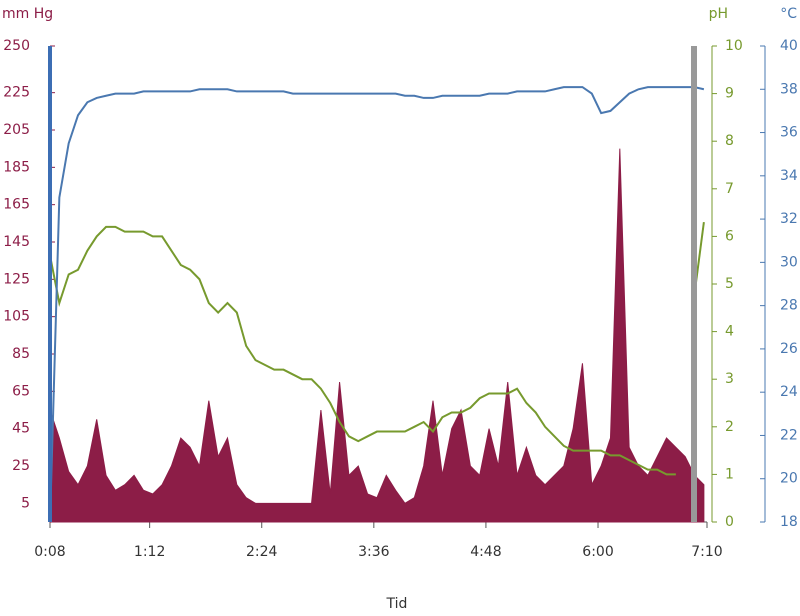 The height and width of the screenshot is (616, 800). Describe the element at coordinates (734, 46) in the screenshot. I see `y-tick-label: 10` at that location.